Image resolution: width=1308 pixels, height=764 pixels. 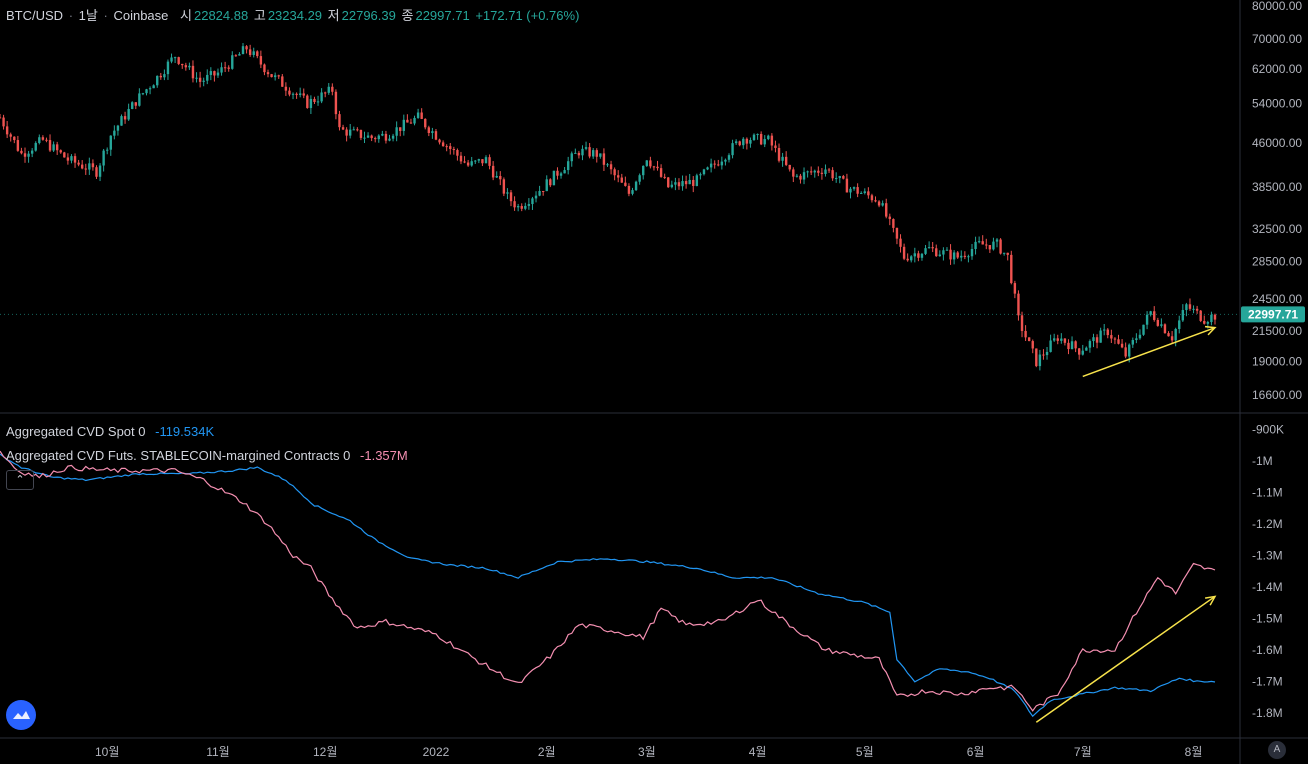 I want to click on interval: 1날, so click(x=88, y=15).